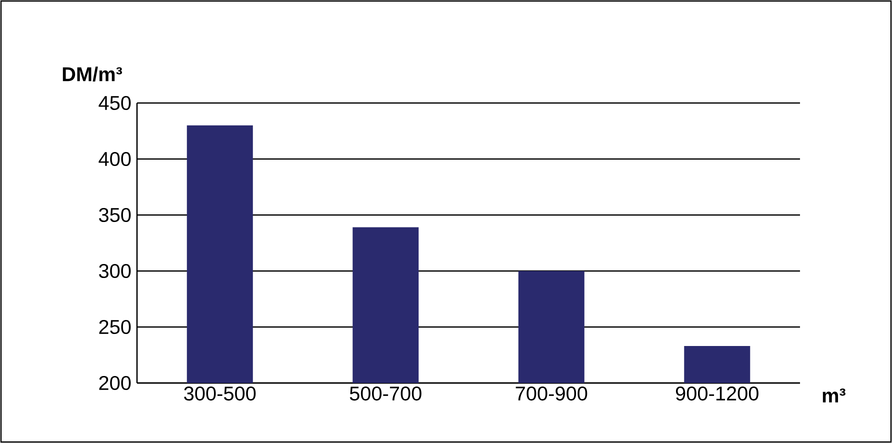 The width and height of the screenshot is (892, 443). I want to click on x-tick-label: 500-700, so click(386, 393).